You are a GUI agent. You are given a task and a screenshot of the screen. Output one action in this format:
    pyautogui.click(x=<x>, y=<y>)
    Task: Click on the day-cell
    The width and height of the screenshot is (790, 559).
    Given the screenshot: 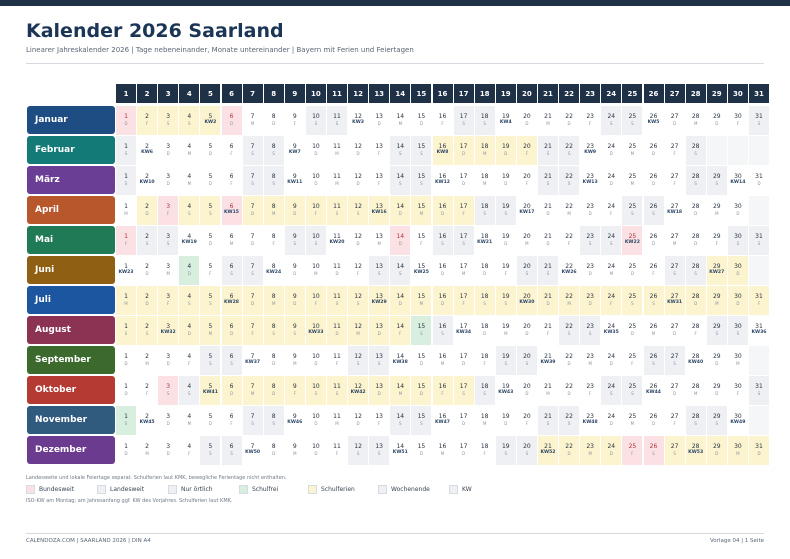 What is the action you would take?
    pyautogui.click(x=759, y=150)
    